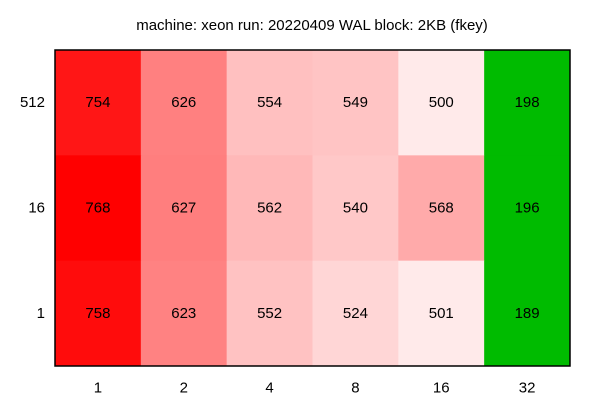 This screenshot has width=600, height=405. Describe the element at coordinates (527, 388) in the screenshot. I see `x-tick-label: 32` at that location.